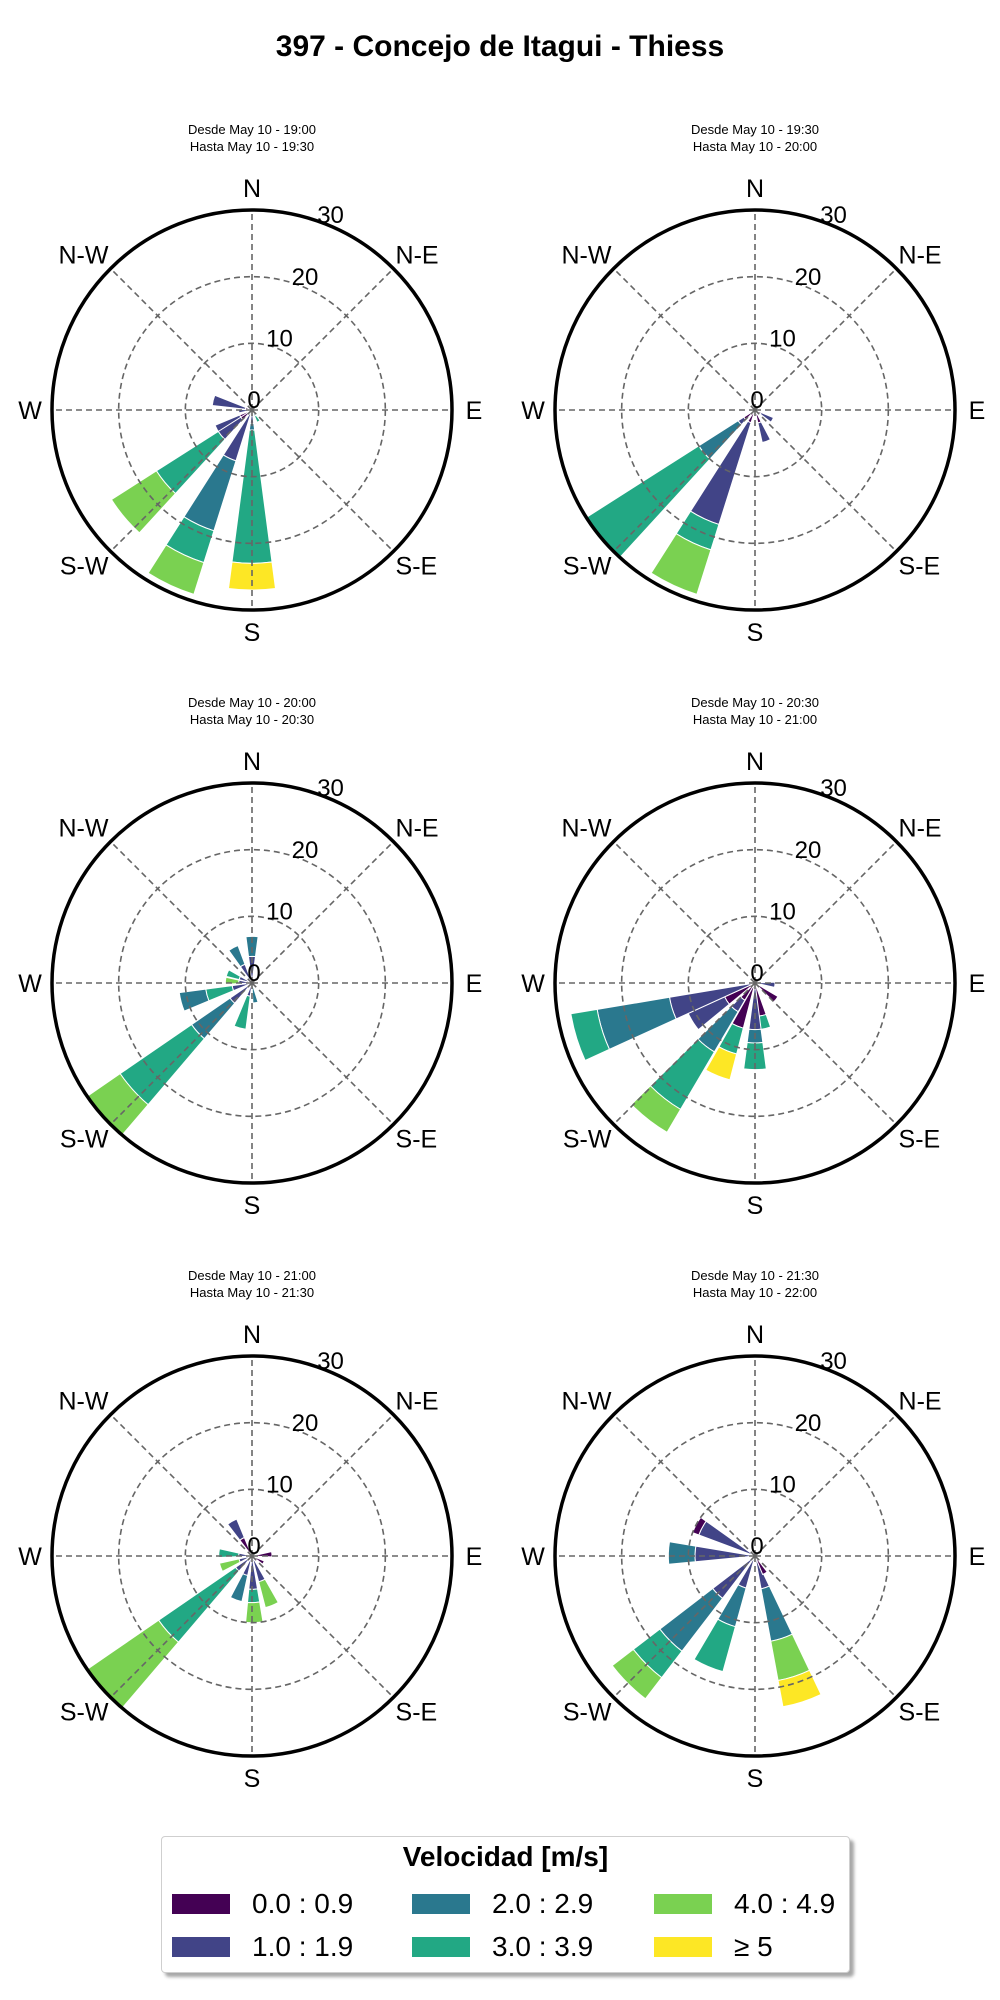 This screenshot has width=1000, height=2000. I want to click on panel-subtitle: Hasta May 10 - 20:30, so click(252, 719).